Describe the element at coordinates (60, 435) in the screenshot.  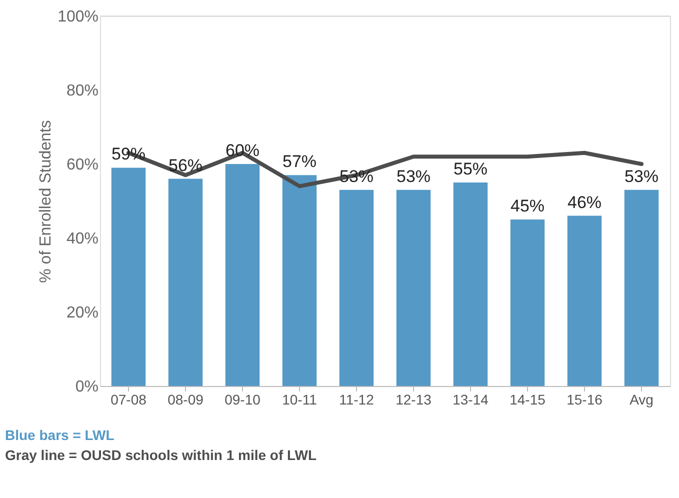
I see `text: Blue bars = LWL` at that location.